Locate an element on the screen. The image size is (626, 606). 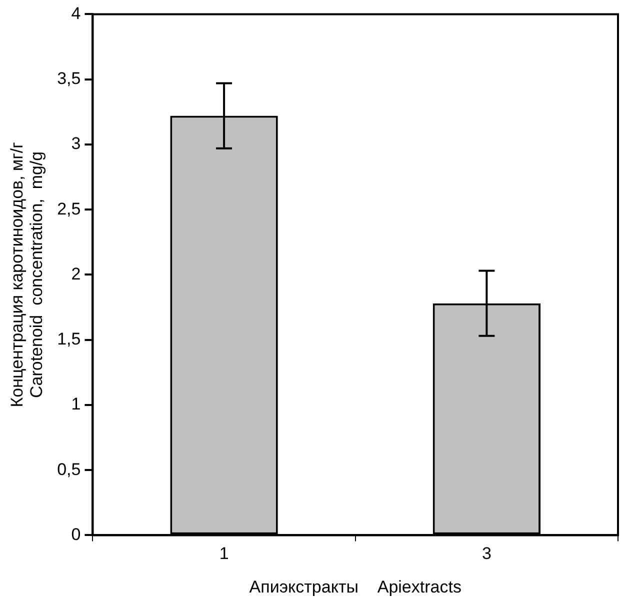
y-tick-label: 1 is located at coordinates (76, 404).